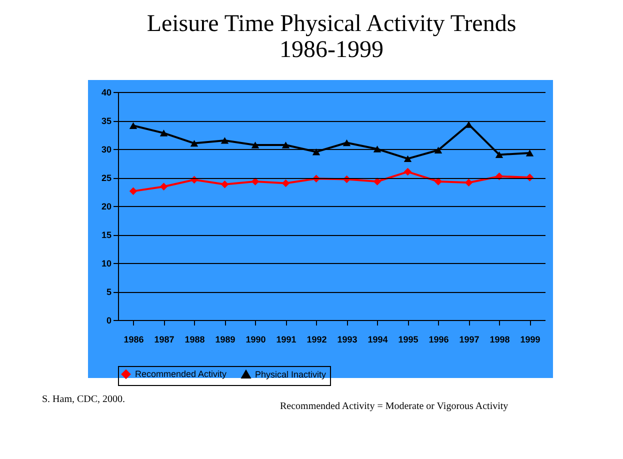  I want to click on y-tick-label: 20, so click(106, 207).